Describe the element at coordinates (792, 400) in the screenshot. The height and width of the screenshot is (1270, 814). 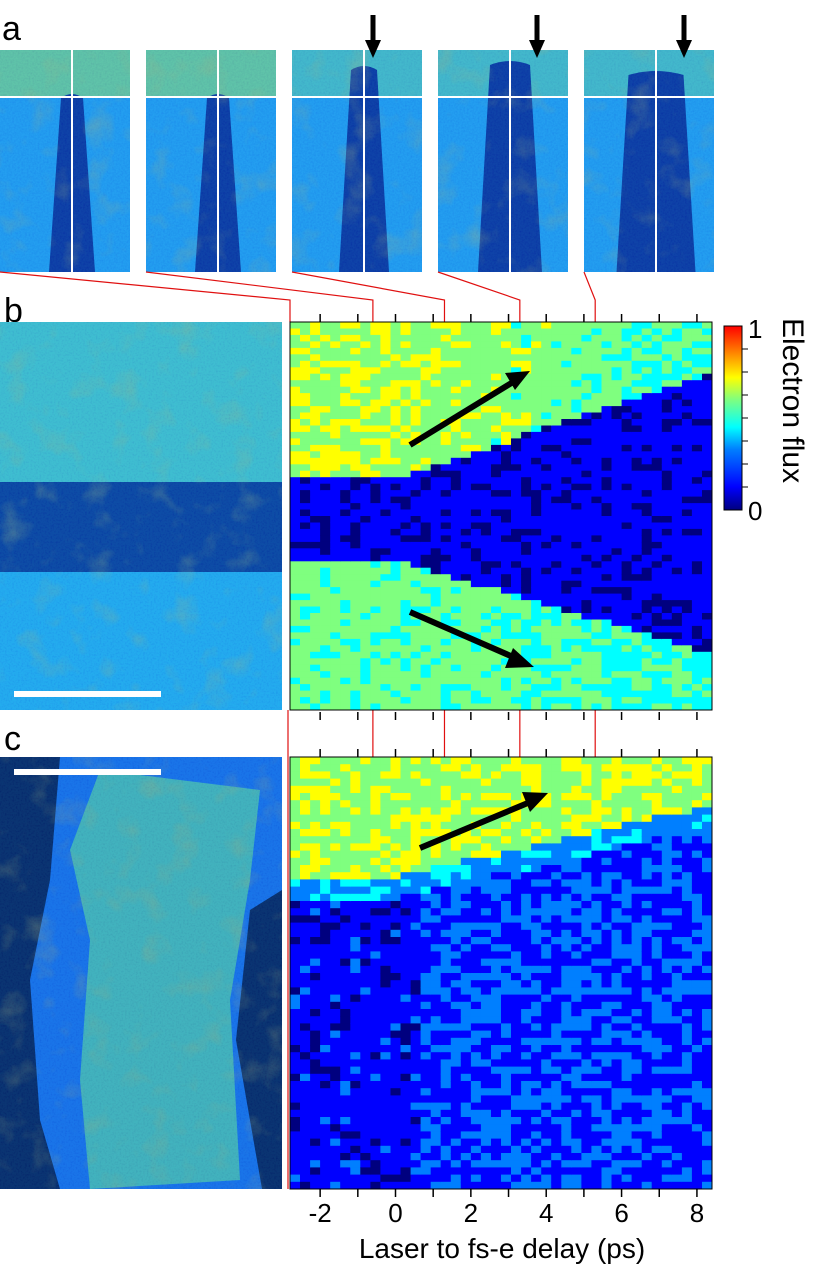
I see `colorbar-title: Electron flux` at that location.